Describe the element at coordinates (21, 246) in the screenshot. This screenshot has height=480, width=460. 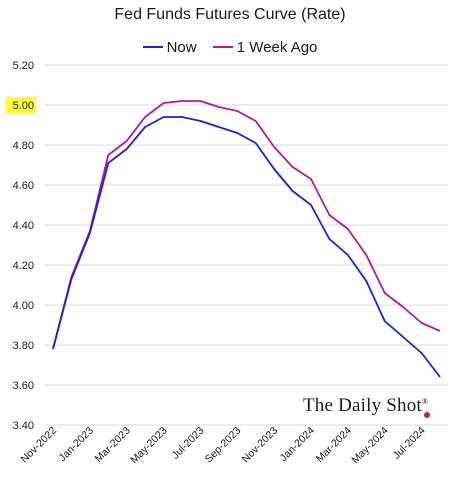
I see `y-axis-ticks: 3.40 3.60 3.80 4.00 4.20 4.40 4.60 4.80 5.00 5.20` at that location.